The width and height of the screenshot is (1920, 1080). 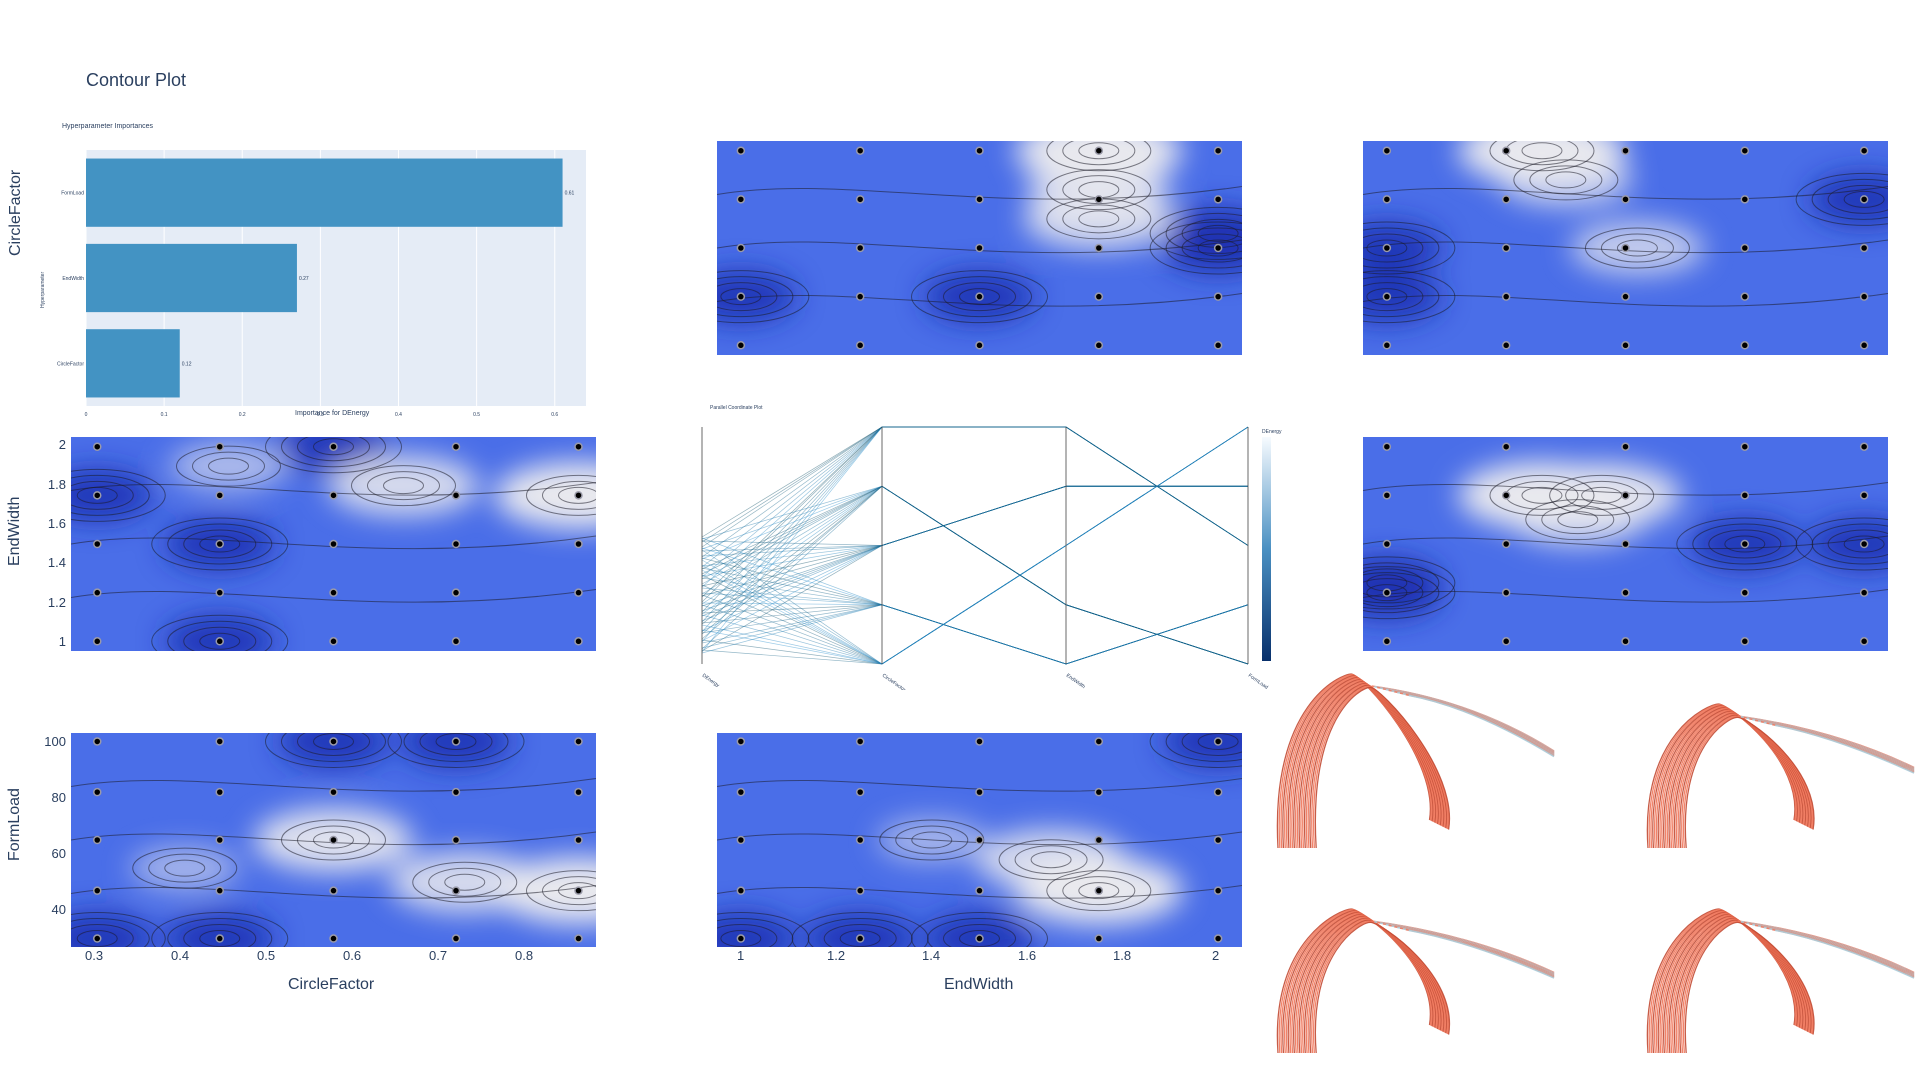 I want to click on contour-formload-vs-circlefactor, so click(x=333, y=840).